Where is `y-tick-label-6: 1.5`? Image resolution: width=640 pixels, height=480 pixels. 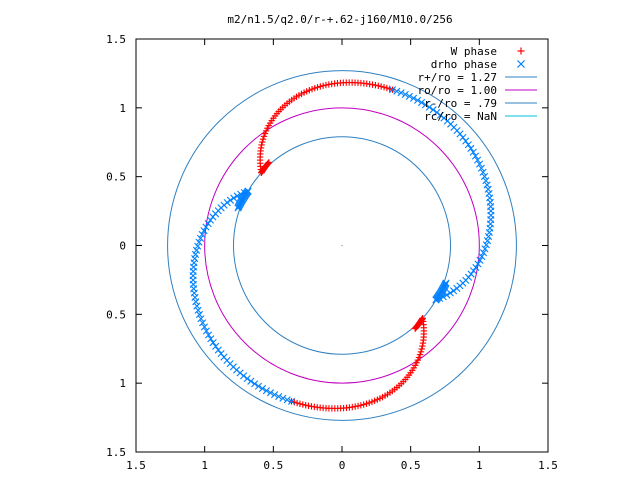
y-tick-label-6: 1.5 is located at coordinates (116, 452).